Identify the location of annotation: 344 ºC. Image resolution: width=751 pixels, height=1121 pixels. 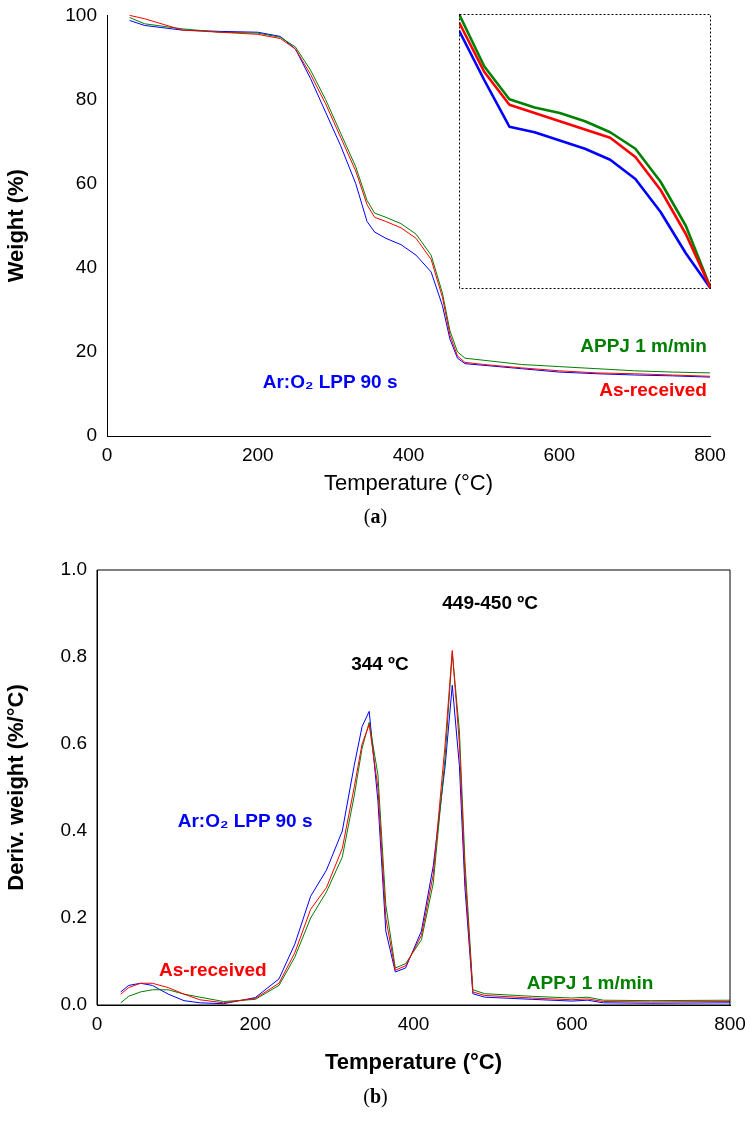
(380, 664).